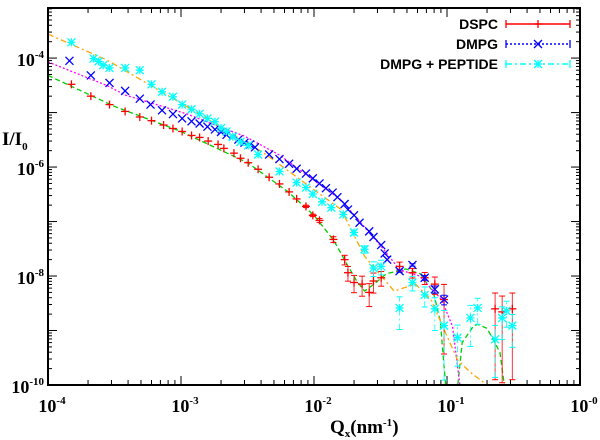 The height and width of the screenshot is (440, 600). What do you see at coordinates (318, 405) in the screenshot?
I see `x-tick-label: 10⁻²` at bounding box center [318, 405].